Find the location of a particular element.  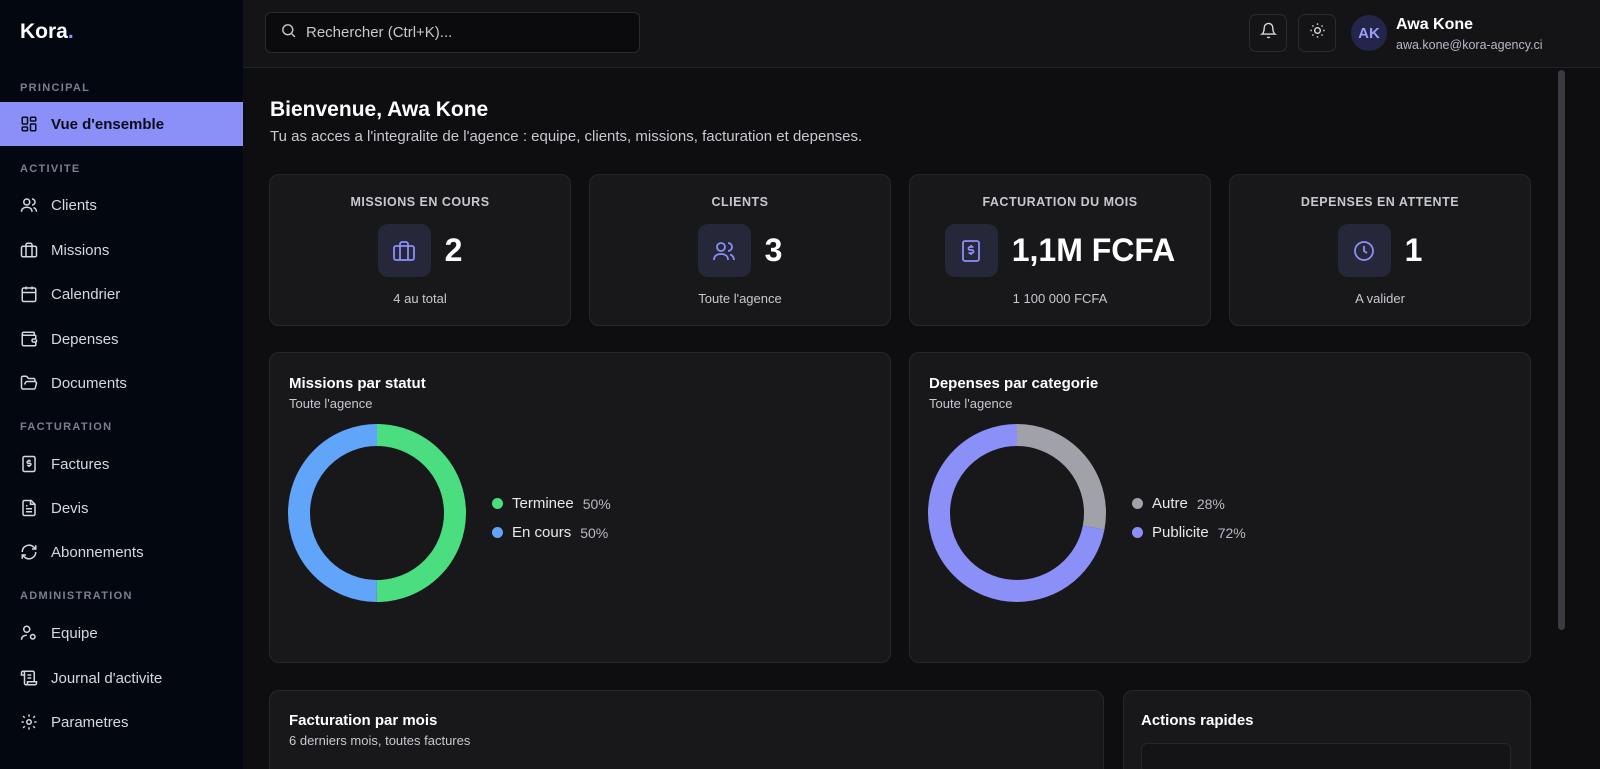

section-label-facturation: FACTURATION is located at coordinates (66, 427).